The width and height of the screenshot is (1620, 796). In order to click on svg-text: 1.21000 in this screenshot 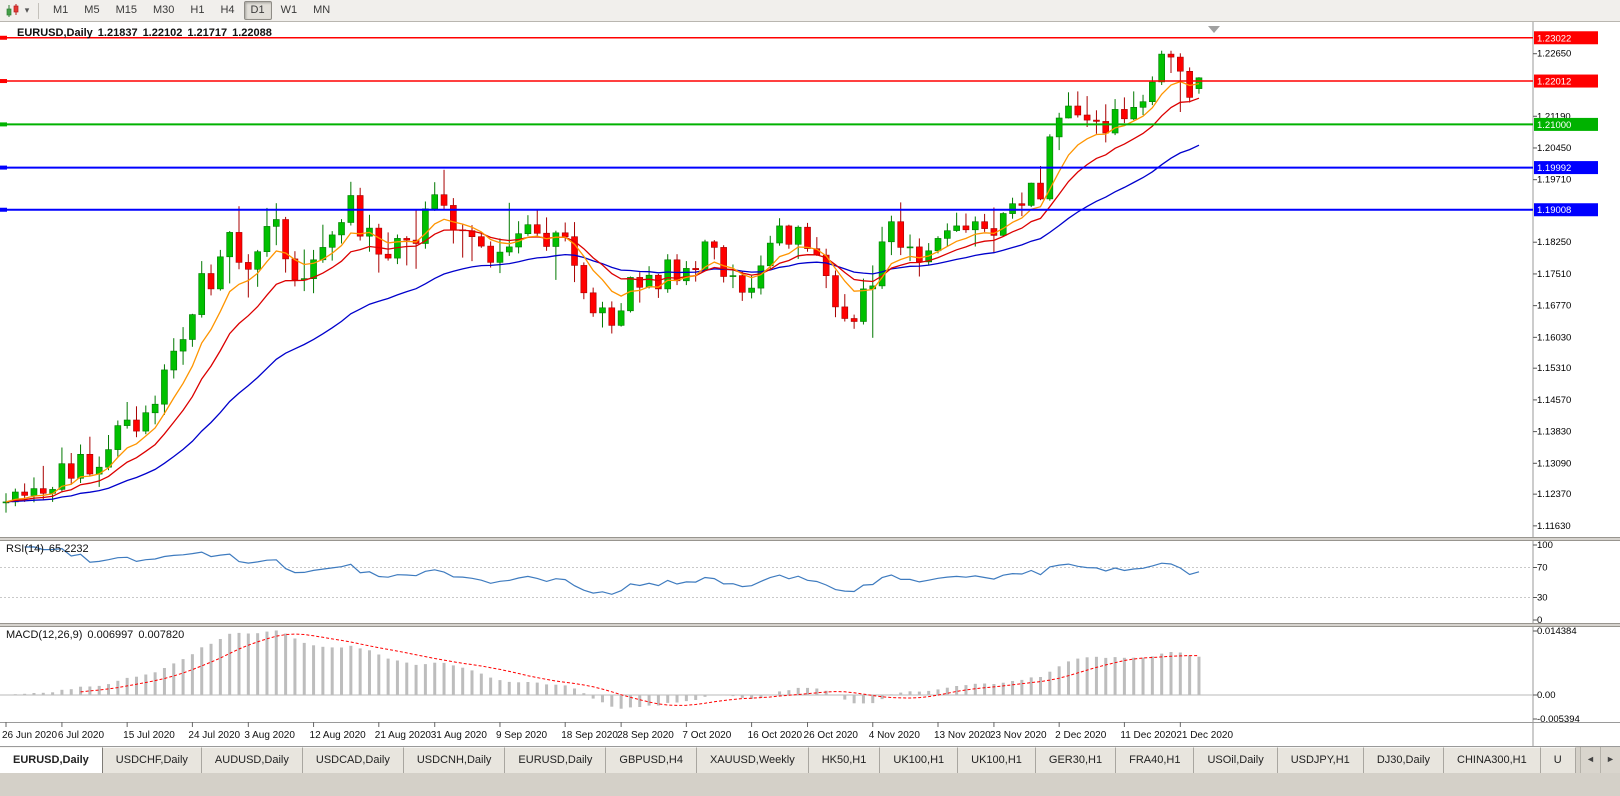, I will do `click(1554, 125)`.